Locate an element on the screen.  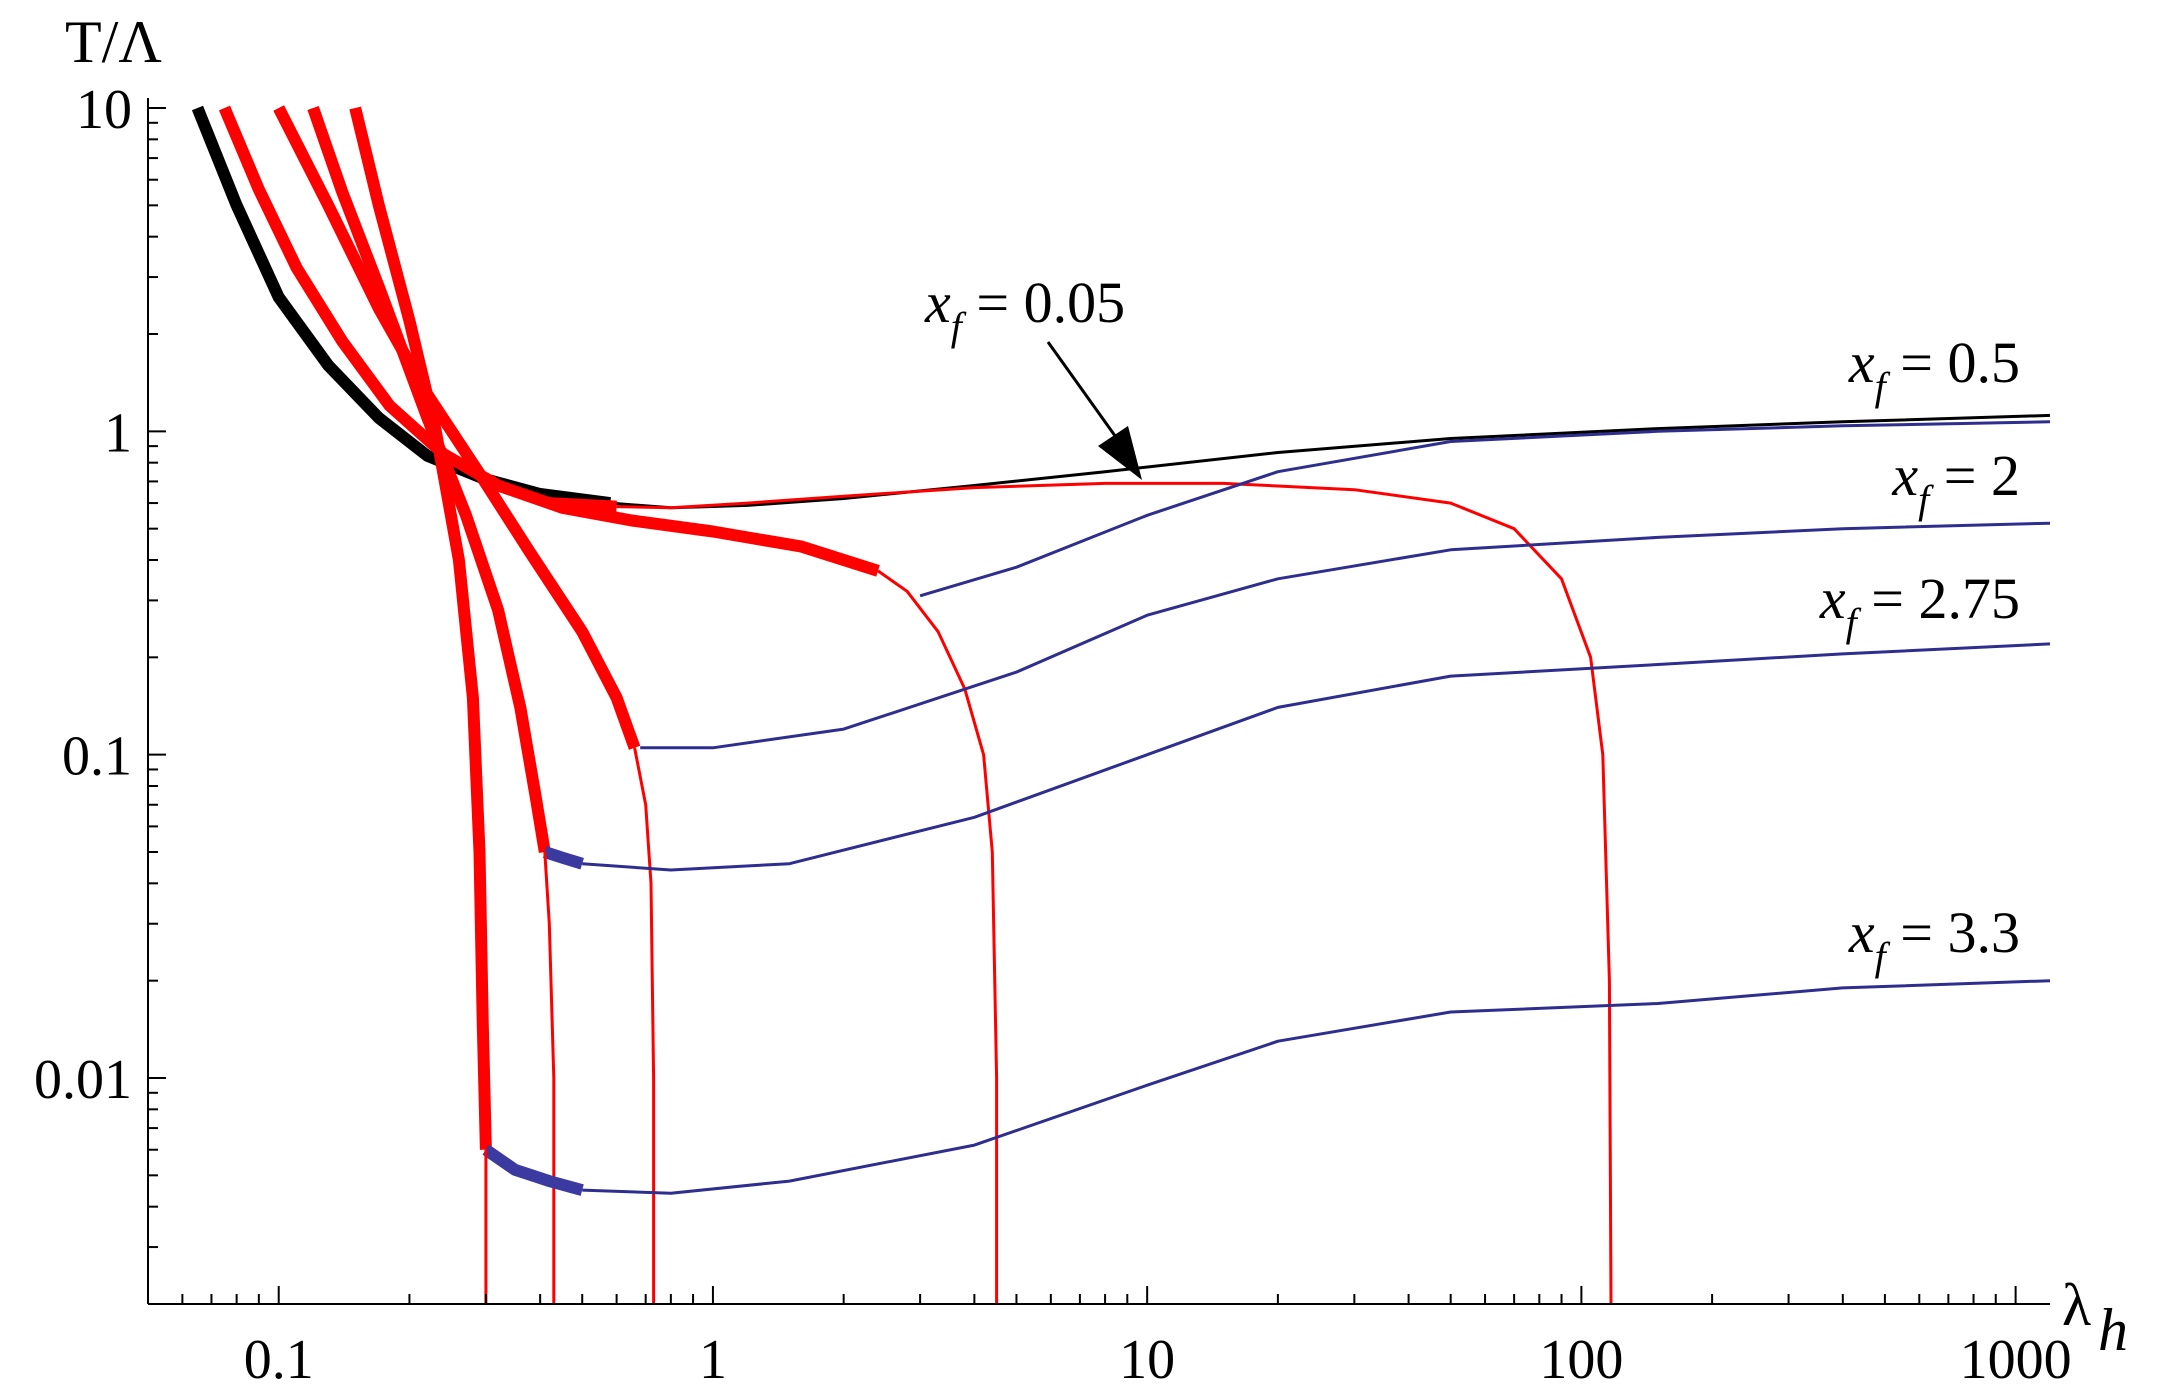
x-tick-label: 1 is located at coordinates (713, 1360).